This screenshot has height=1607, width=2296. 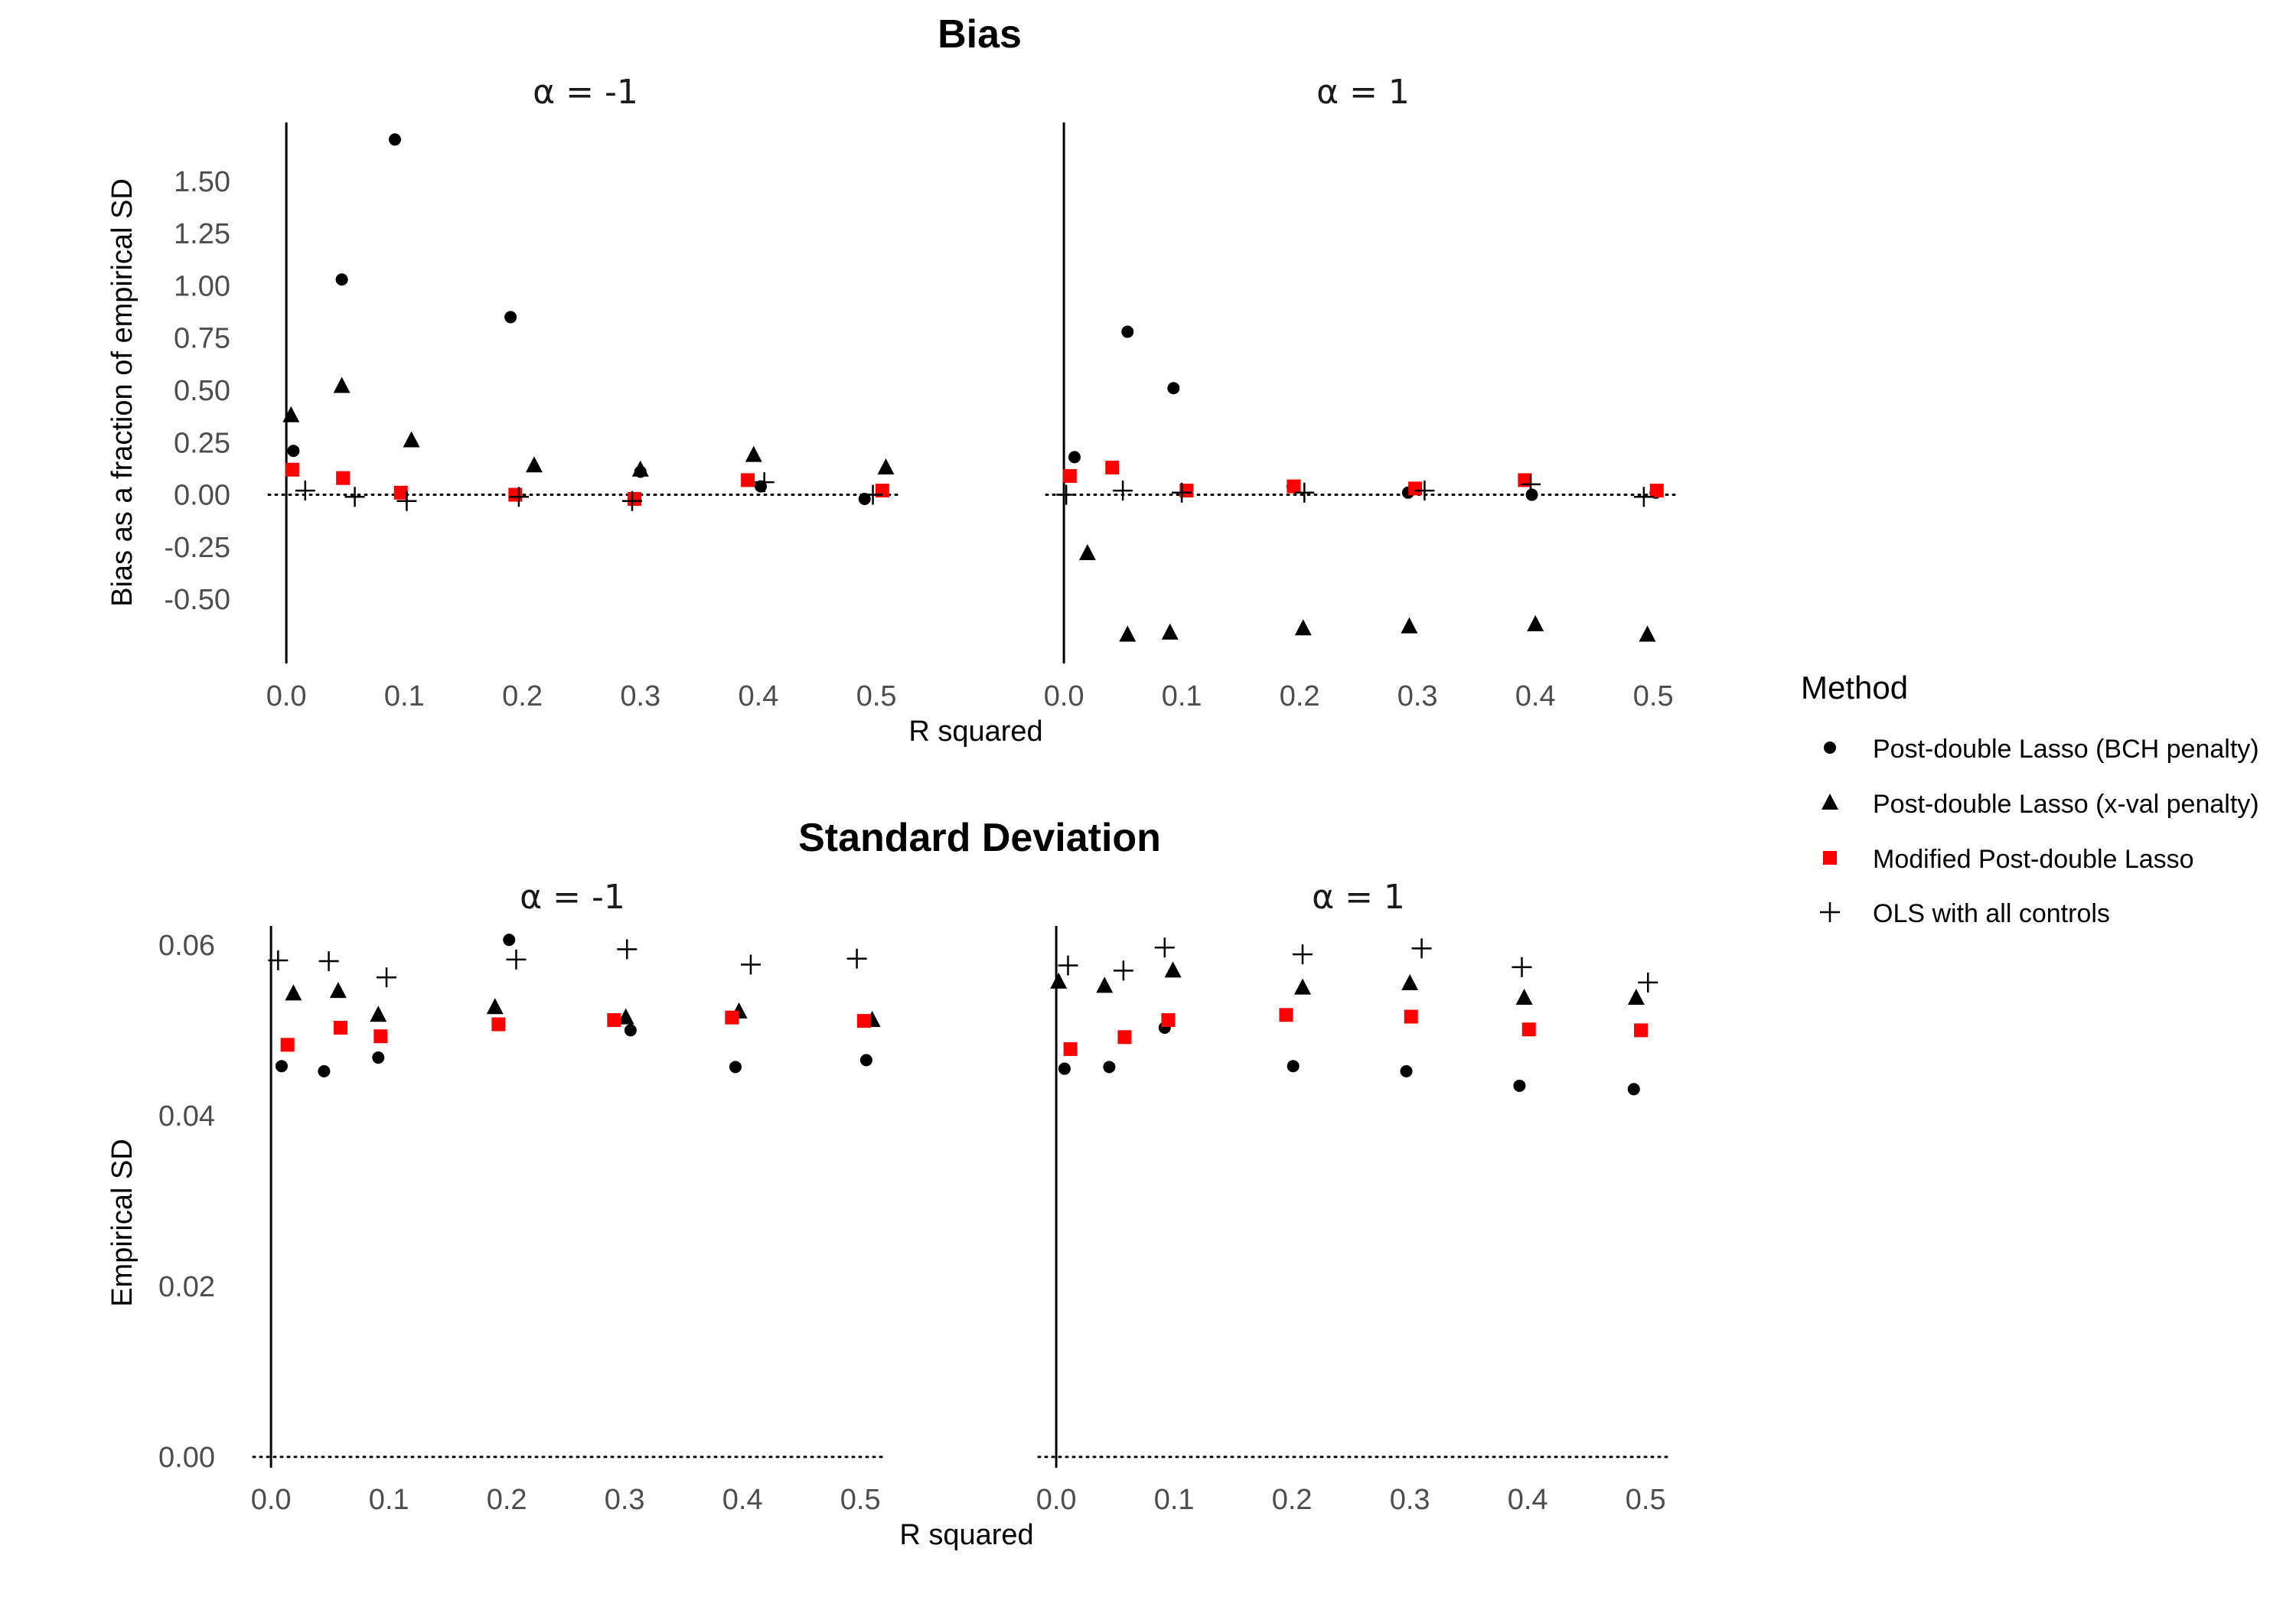 What do you see at coordinates (522, 696) in the screenshot?
I see `x-tick-label: 0.2` at bounding box center [522, 696].